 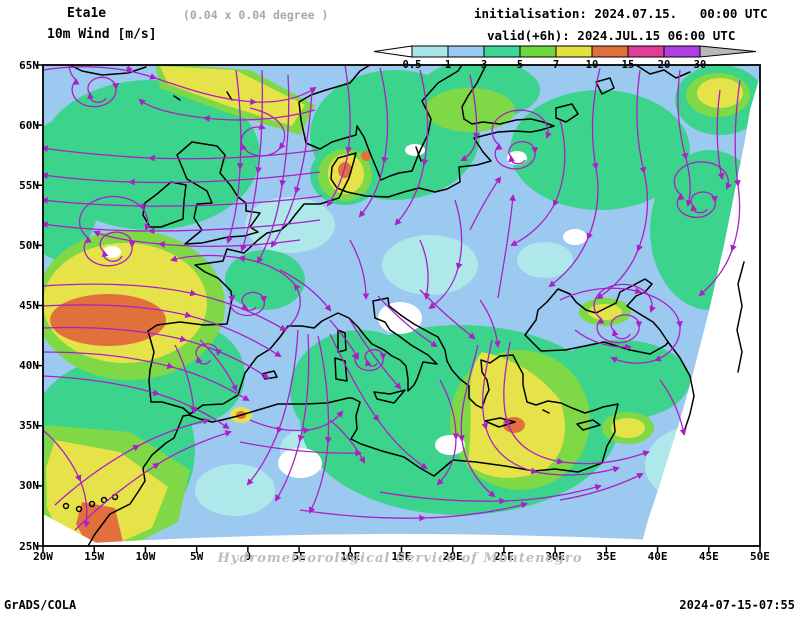 I want to click on colorbar-level-label: 15, so click(x=628, y=65).